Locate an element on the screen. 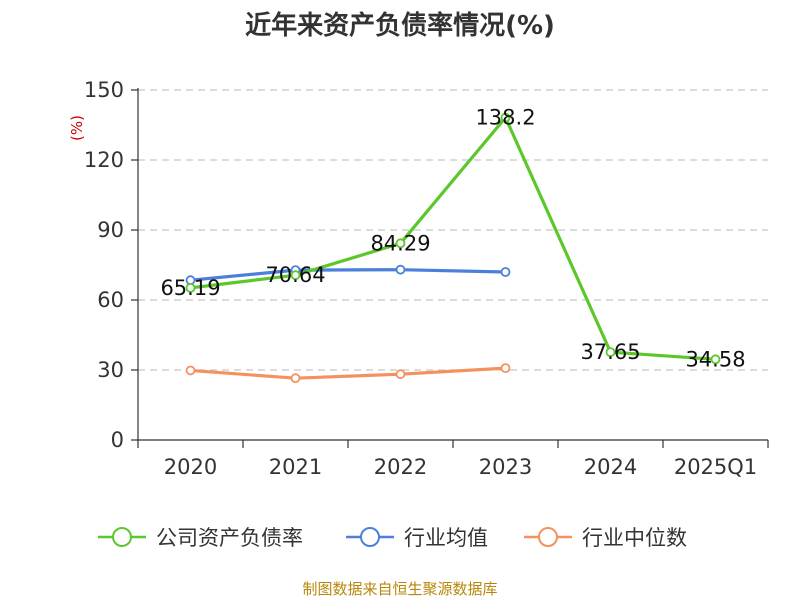 Image resolution: width=800 pixels, height=600 pixels. y-tick-label: 90 is located at coordinates (110, 230).